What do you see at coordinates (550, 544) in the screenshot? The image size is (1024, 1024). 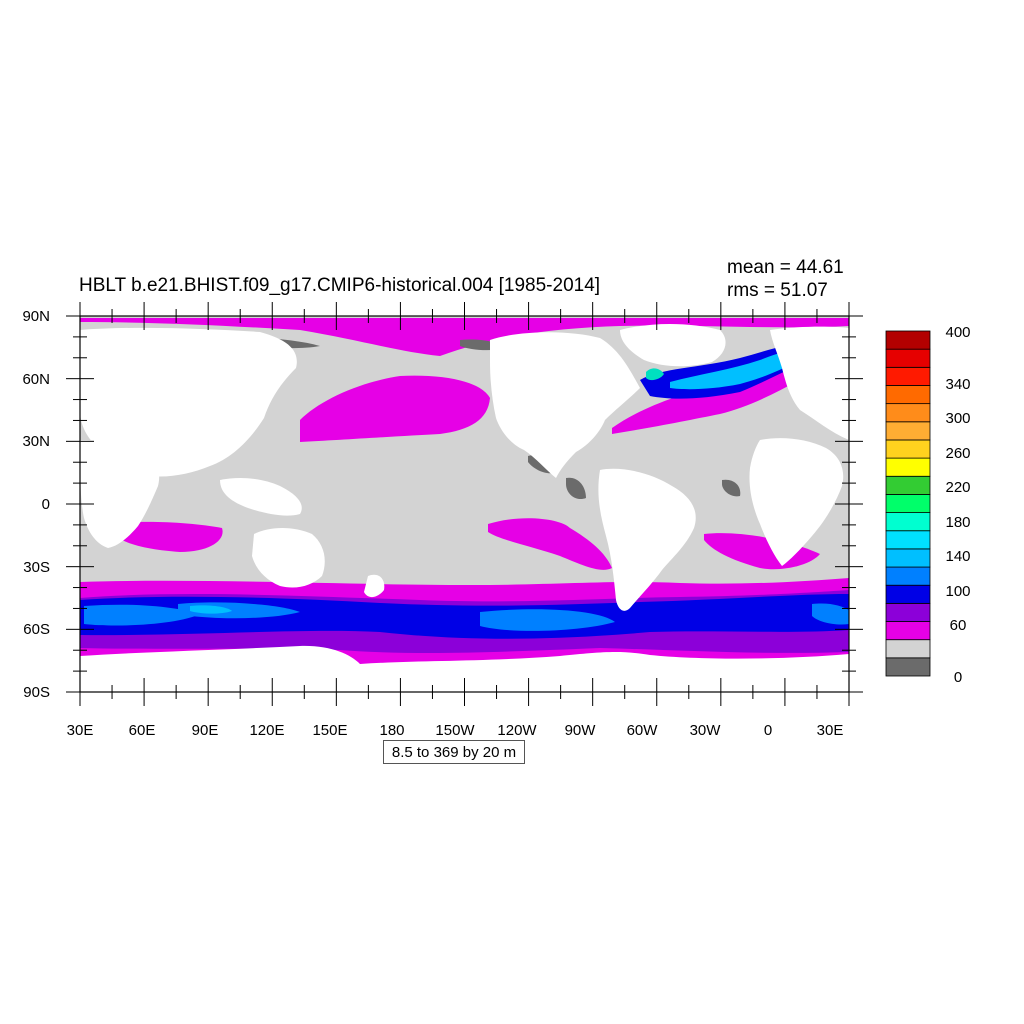 I see `south-pacific-patch` at bounding box center [550, 544].